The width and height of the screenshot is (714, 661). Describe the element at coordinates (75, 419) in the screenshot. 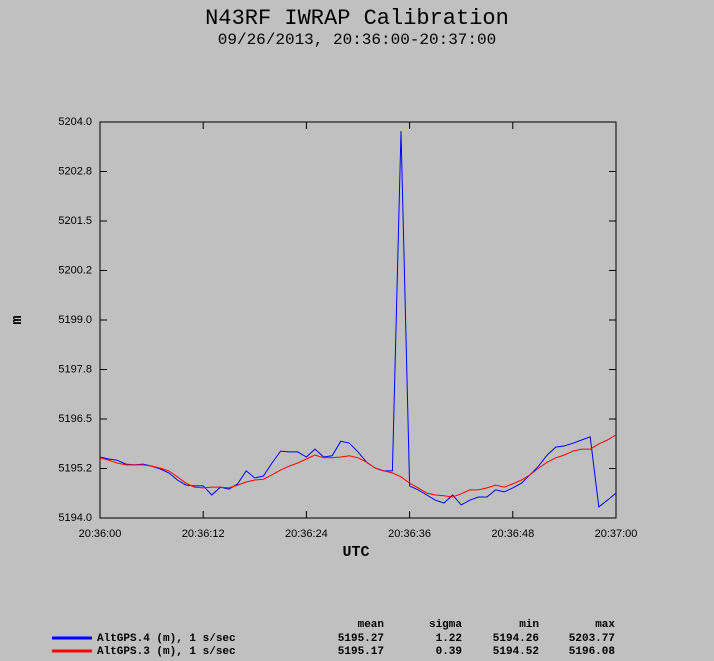

I see `y-tick-label: 5196.5` at that location.